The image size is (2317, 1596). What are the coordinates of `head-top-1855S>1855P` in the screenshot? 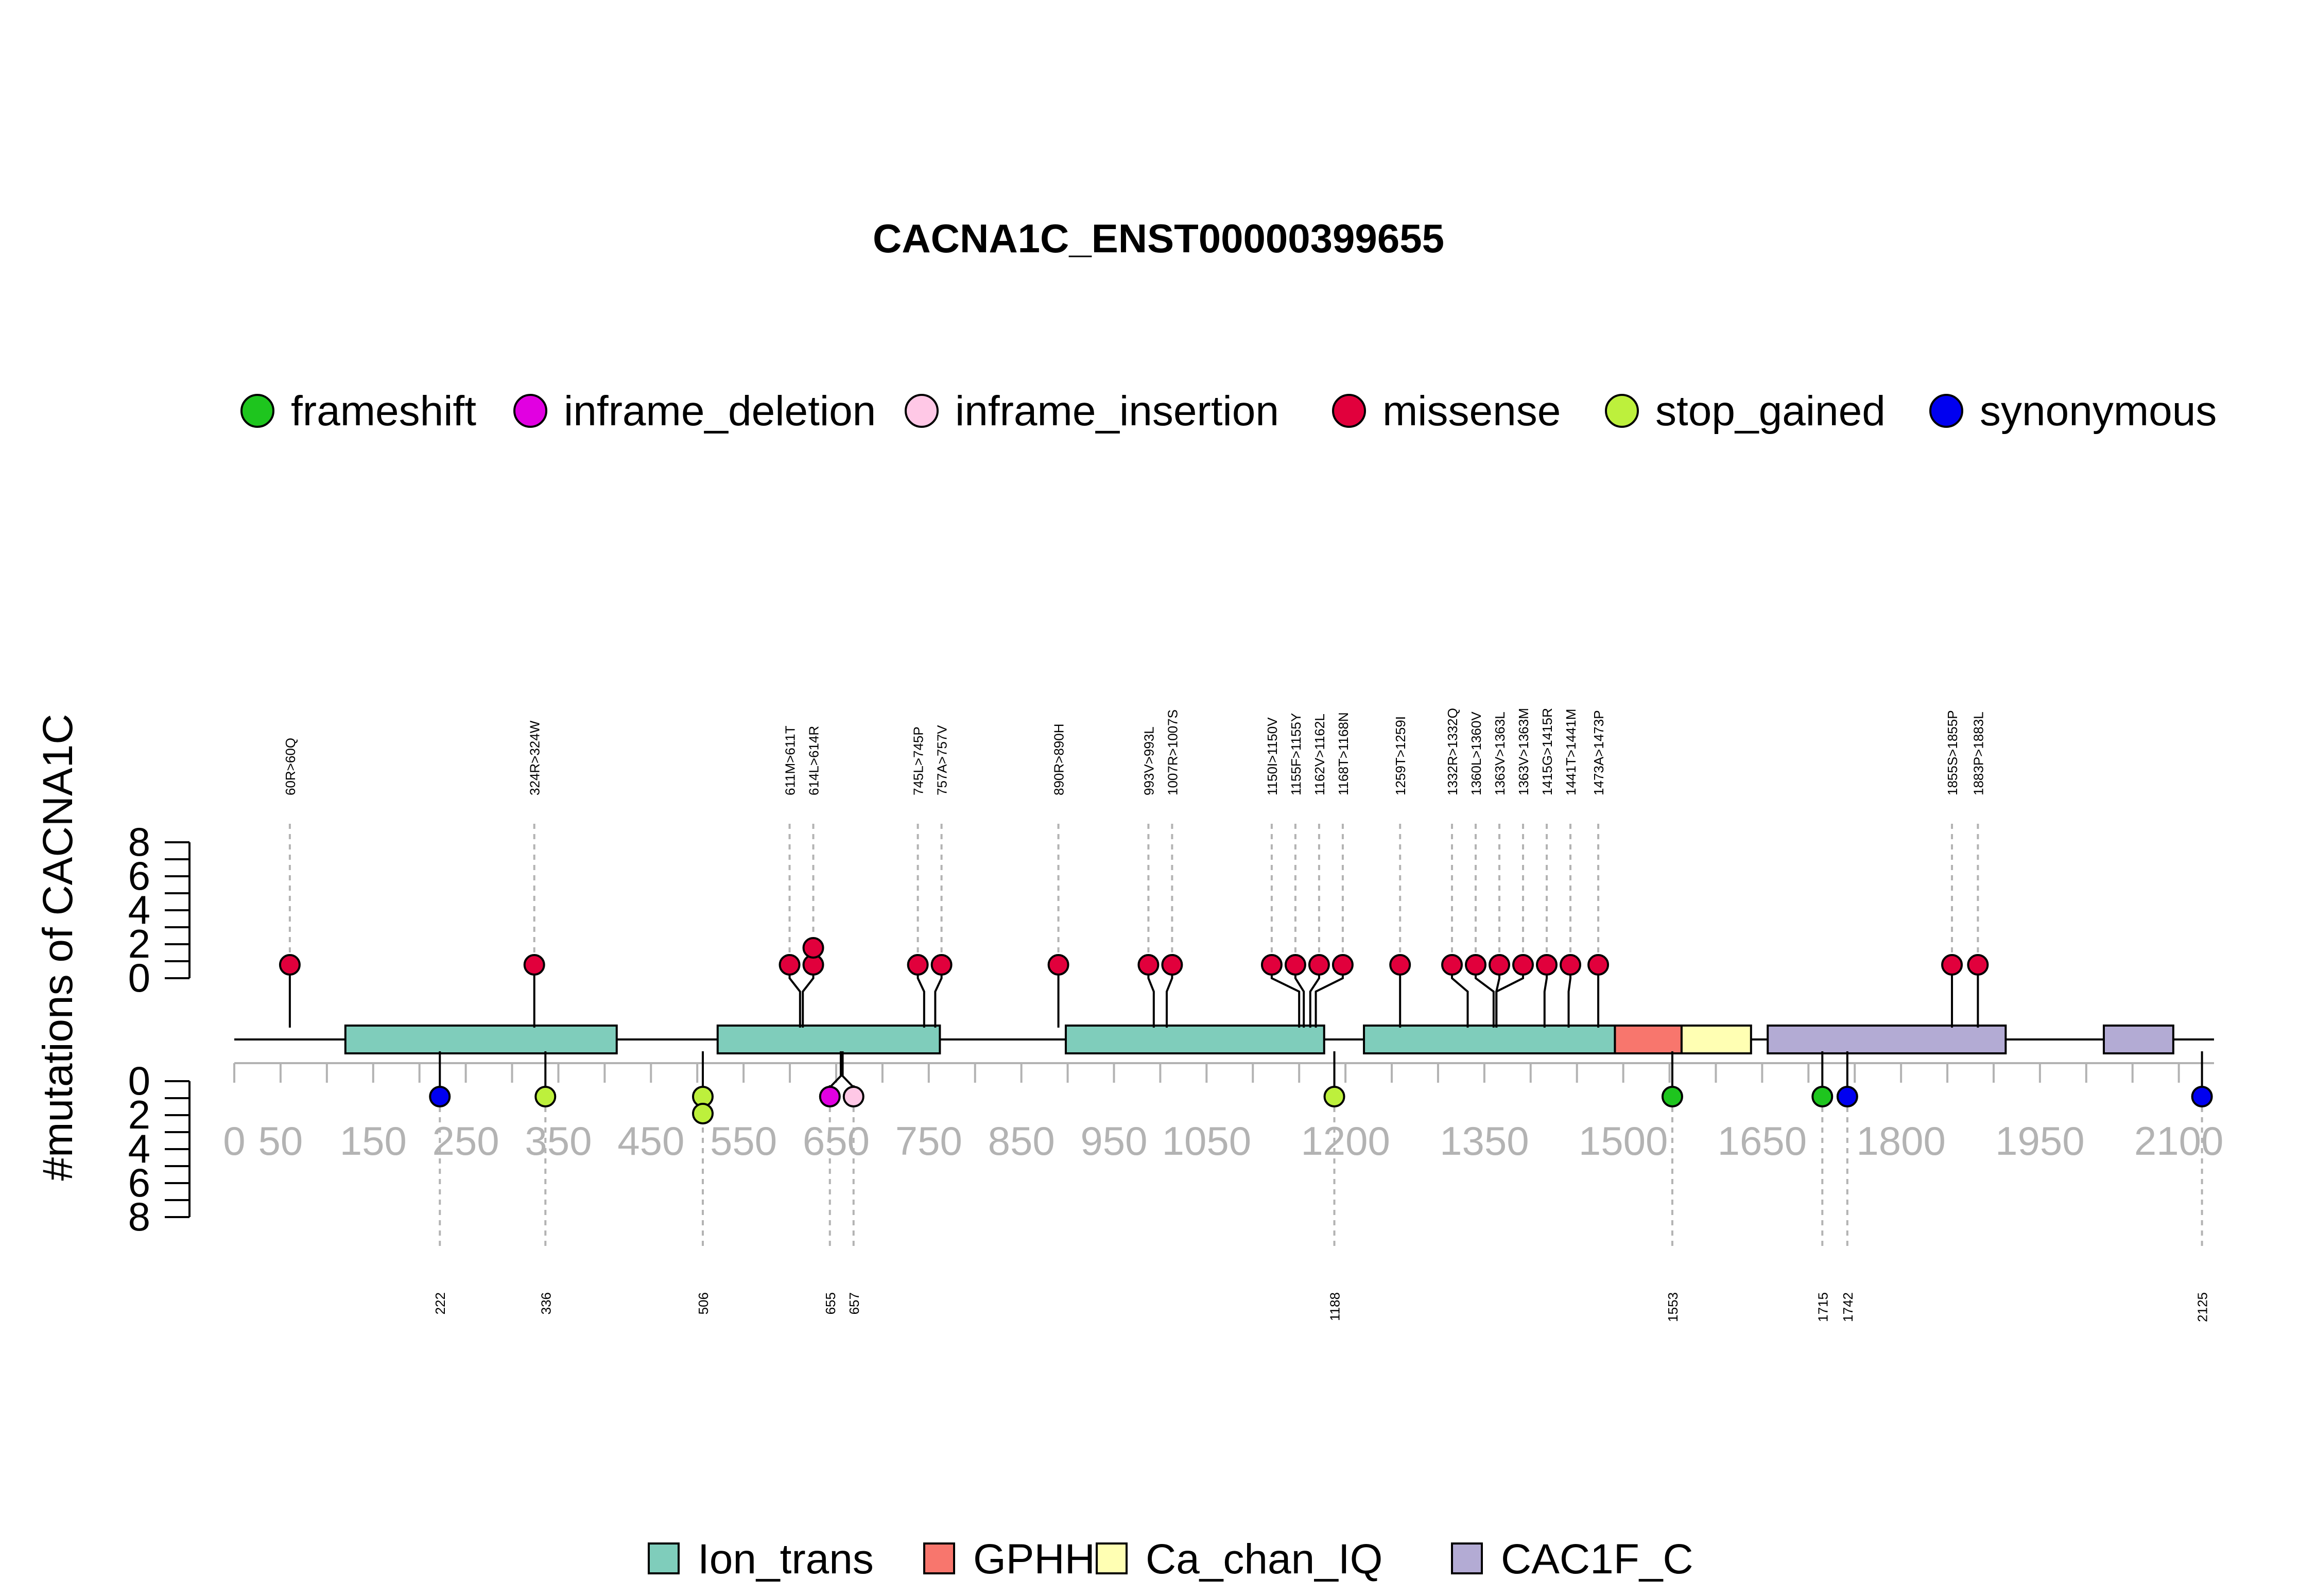 It's located at (1952, 965).